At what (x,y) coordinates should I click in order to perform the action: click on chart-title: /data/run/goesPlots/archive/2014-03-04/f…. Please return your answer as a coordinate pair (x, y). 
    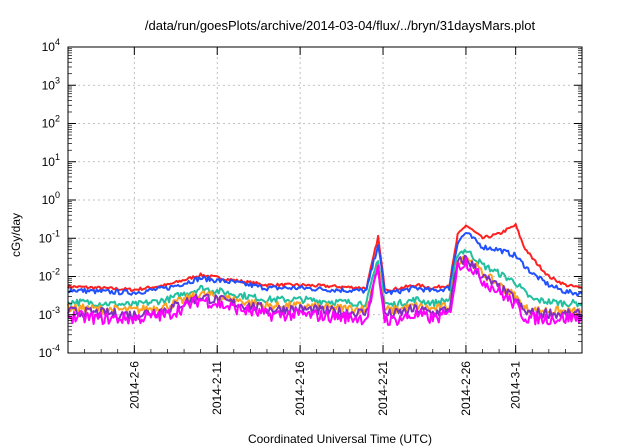
    Looking at the image, I should click on (340, 25).